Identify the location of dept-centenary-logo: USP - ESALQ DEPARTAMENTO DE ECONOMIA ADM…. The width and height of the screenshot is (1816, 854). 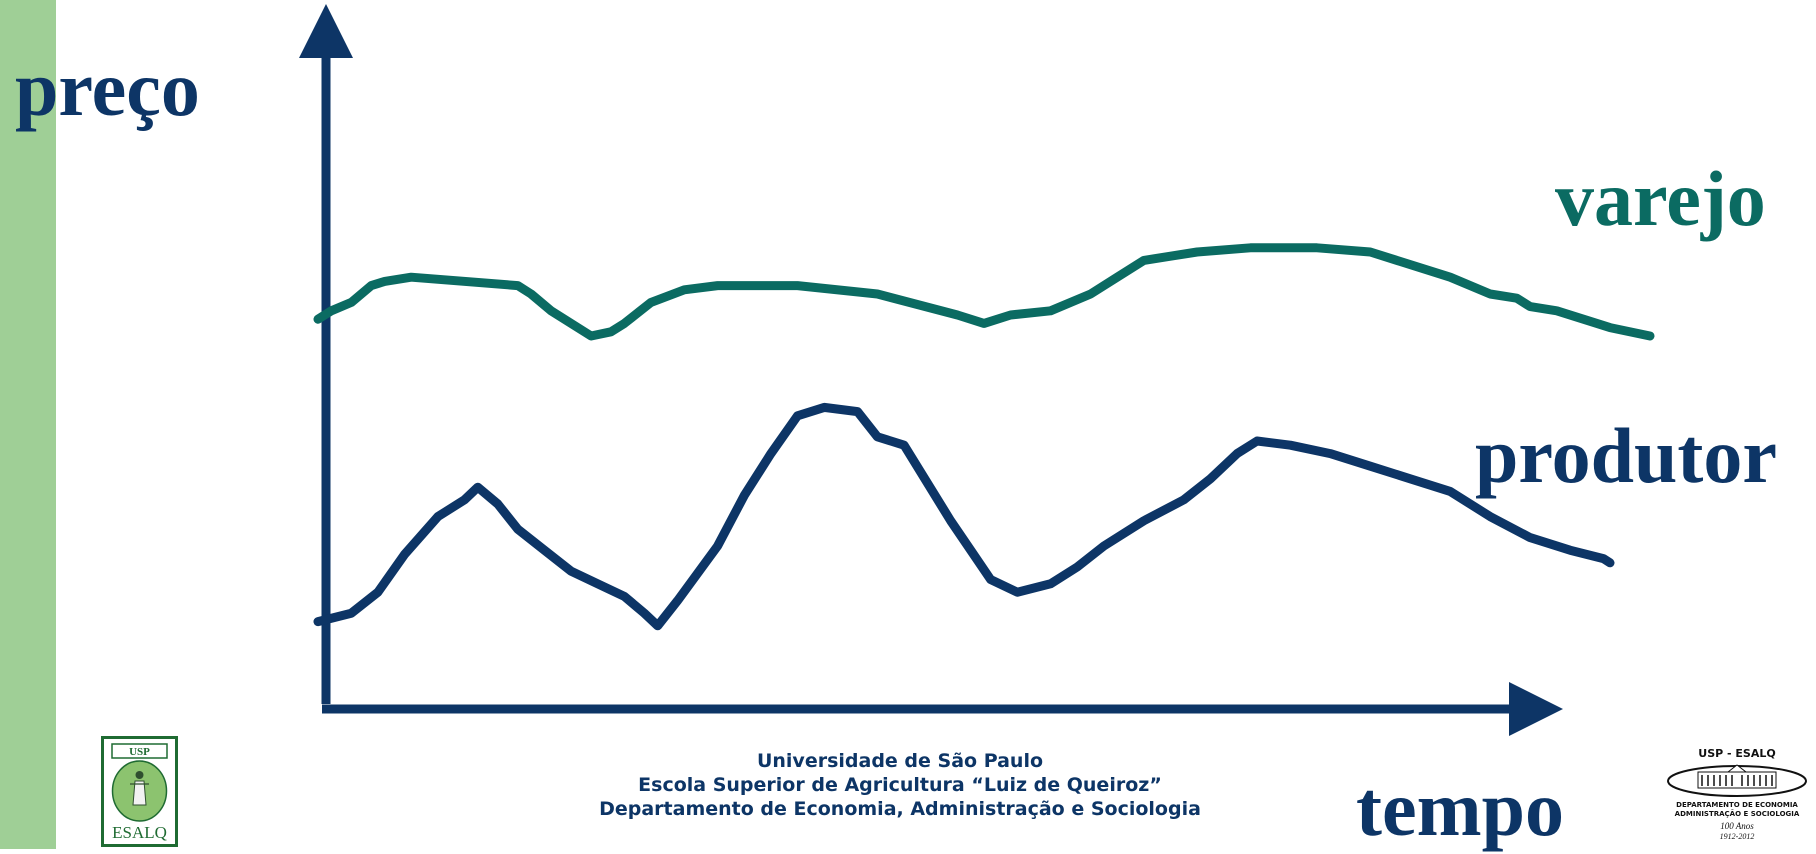
(1737, 797).